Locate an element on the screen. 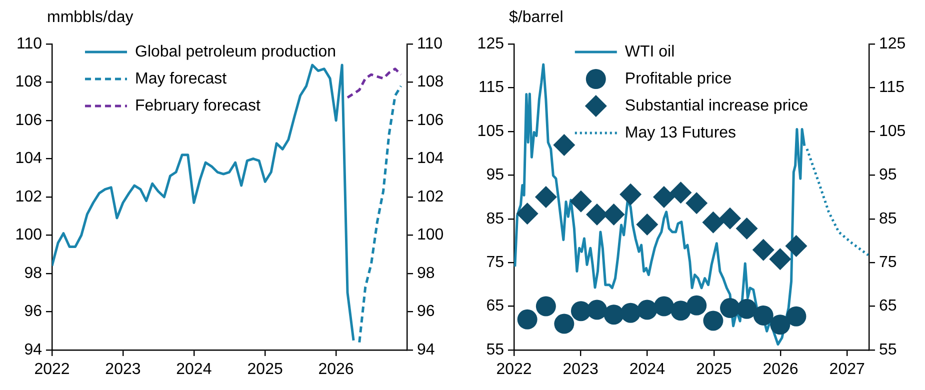 This screenshot has height=390, width=925. y2-tick-label: 94 is located at coordinates (426, 349).